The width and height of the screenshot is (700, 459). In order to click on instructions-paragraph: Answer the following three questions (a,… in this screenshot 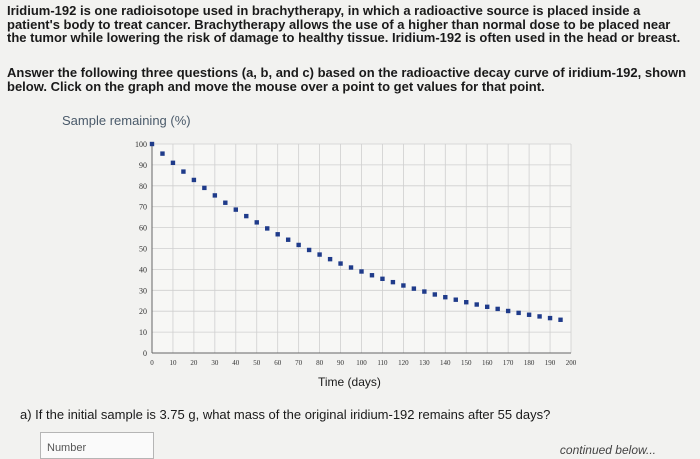, I will do `click(347, 79)`.